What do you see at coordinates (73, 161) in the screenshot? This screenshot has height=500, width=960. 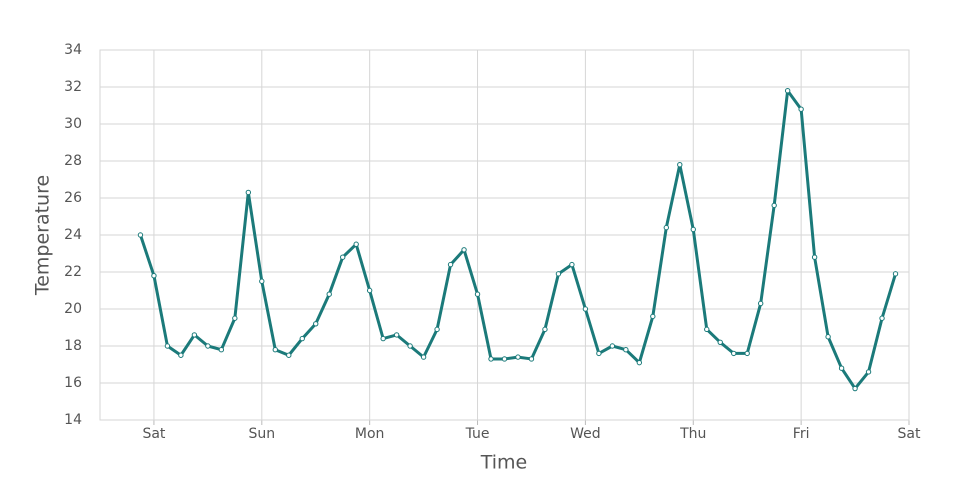 I see `y-tick-label: 28` at bounding box center [73, 161].